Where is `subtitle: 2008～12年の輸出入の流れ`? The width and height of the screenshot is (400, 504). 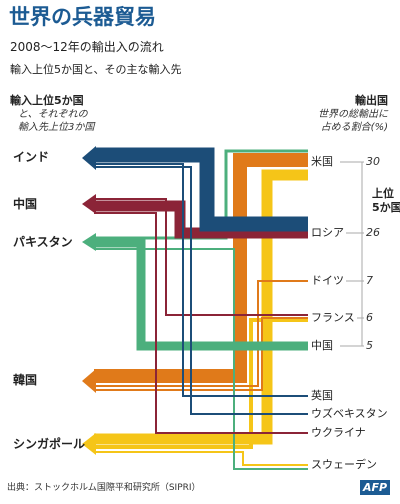
subtitle: 2008～12年の輸出入の流れ is located at coordinates (87, 47).